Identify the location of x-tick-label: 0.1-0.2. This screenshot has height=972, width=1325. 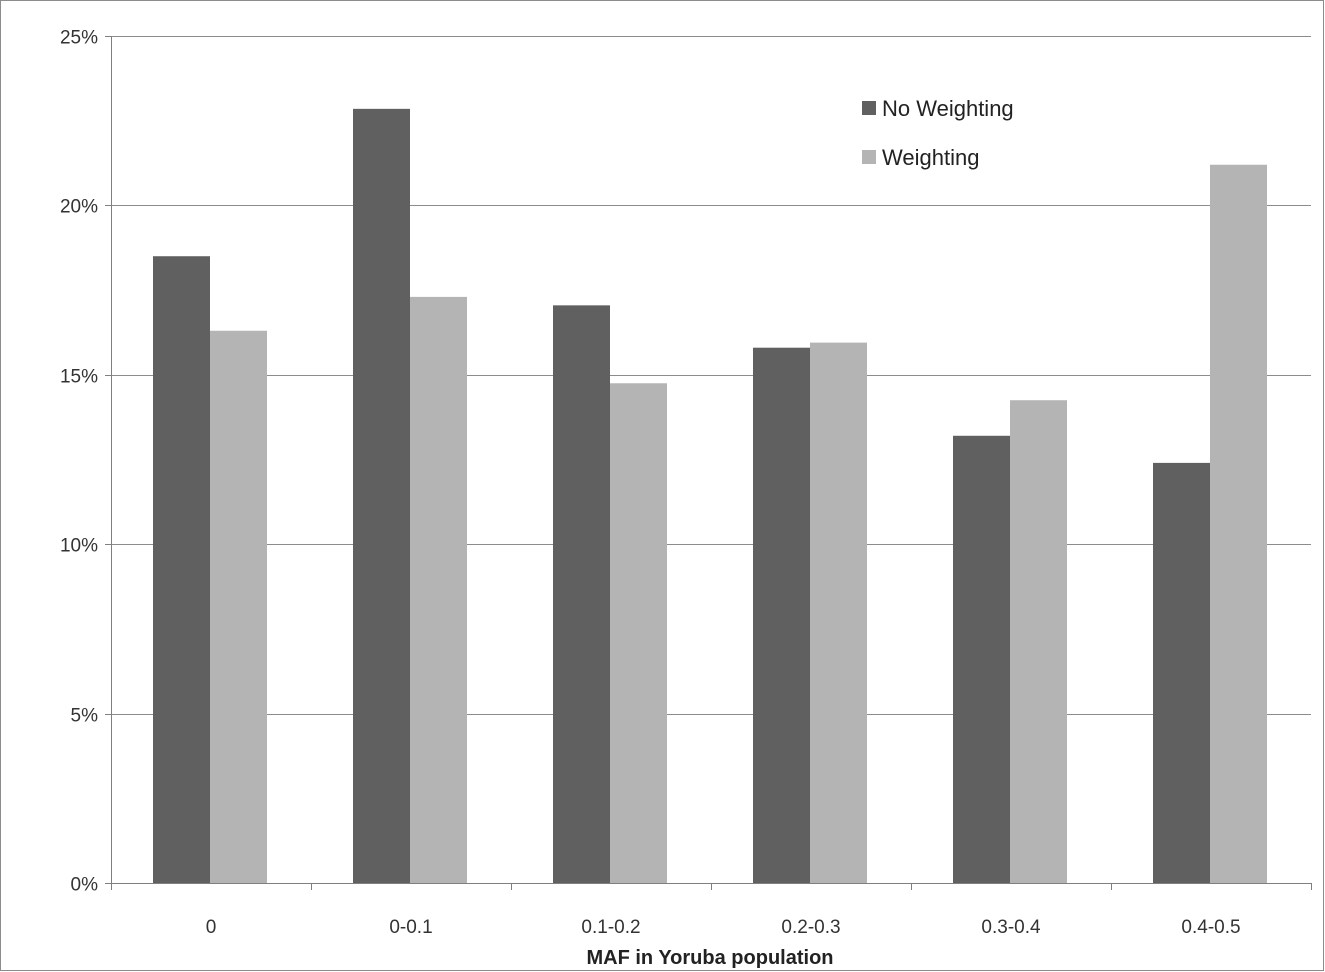
(610, 927).